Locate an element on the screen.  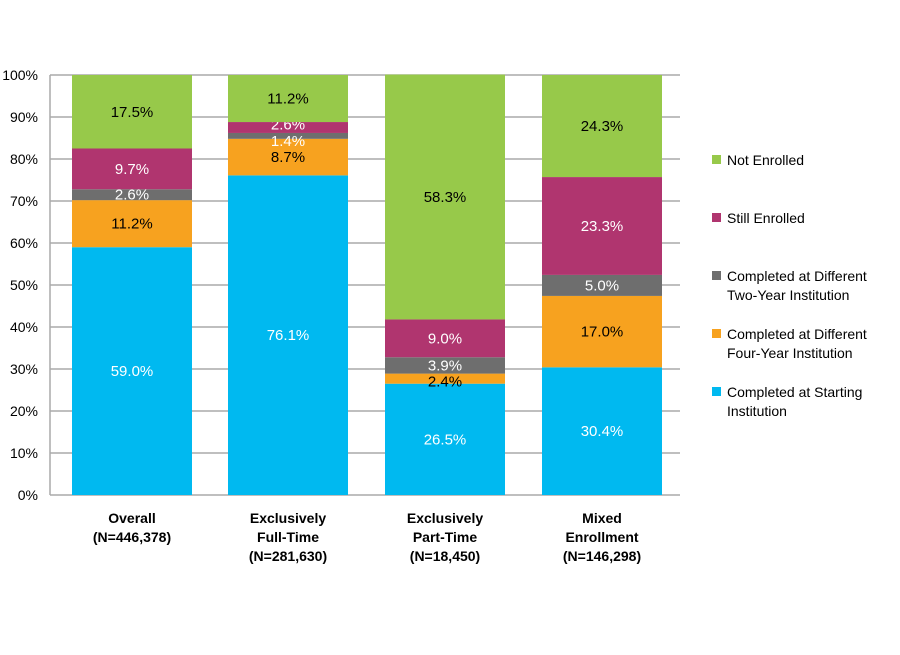
data-label: 2.6% is located at coordinates (132, 195).